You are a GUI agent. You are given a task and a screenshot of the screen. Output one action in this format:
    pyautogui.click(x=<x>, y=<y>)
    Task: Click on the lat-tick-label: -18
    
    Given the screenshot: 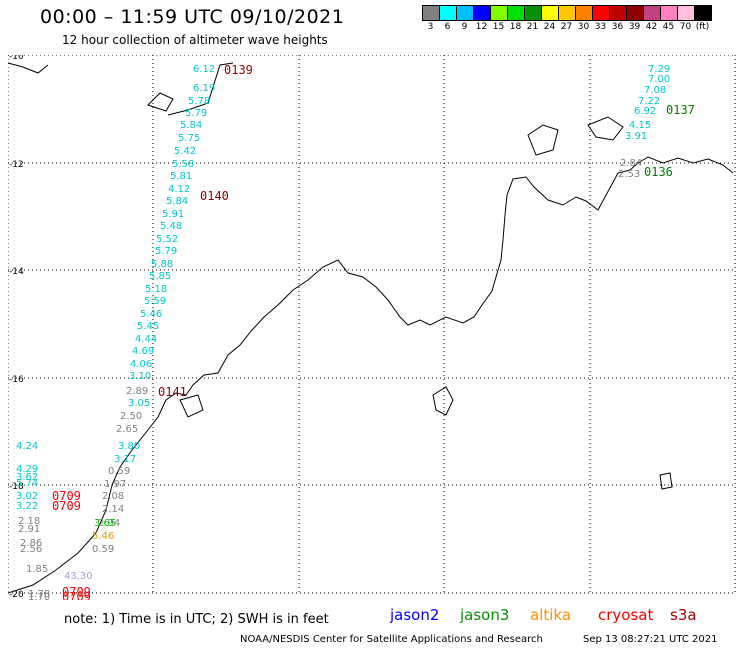 What is the action you would take?
    pyautogui.click(x=16, y=487)
    